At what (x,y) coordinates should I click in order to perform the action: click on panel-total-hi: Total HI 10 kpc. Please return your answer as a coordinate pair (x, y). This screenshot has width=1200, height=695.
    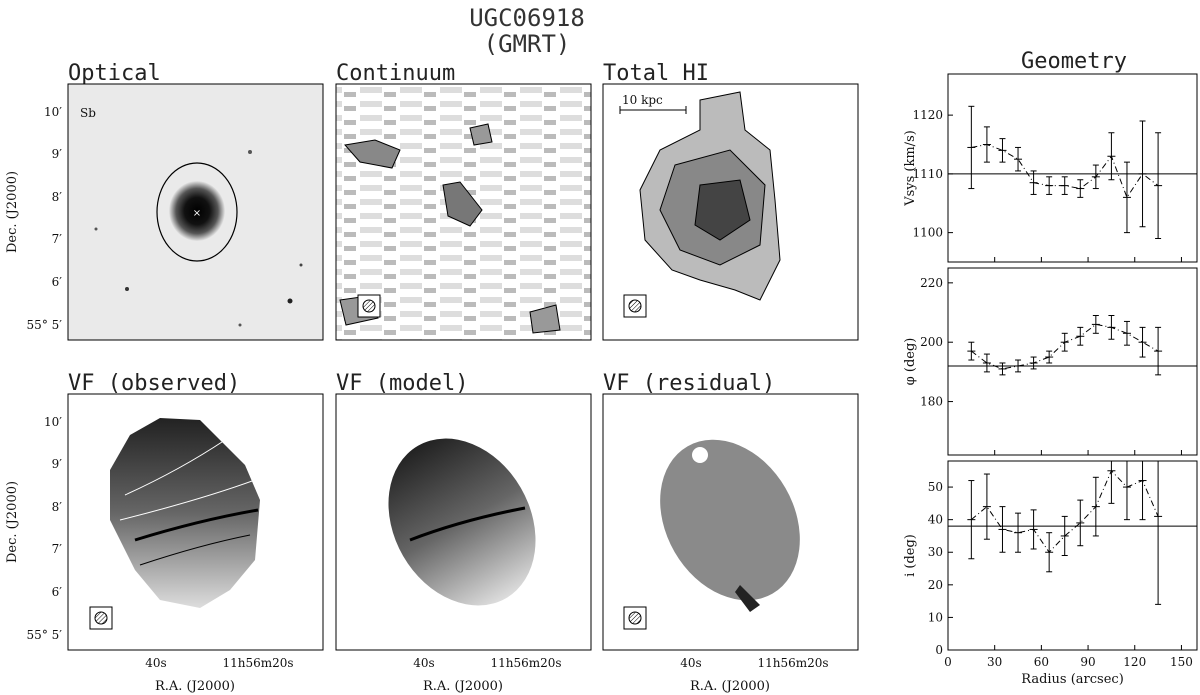
    Looking at the image, I should click on (730, 201).